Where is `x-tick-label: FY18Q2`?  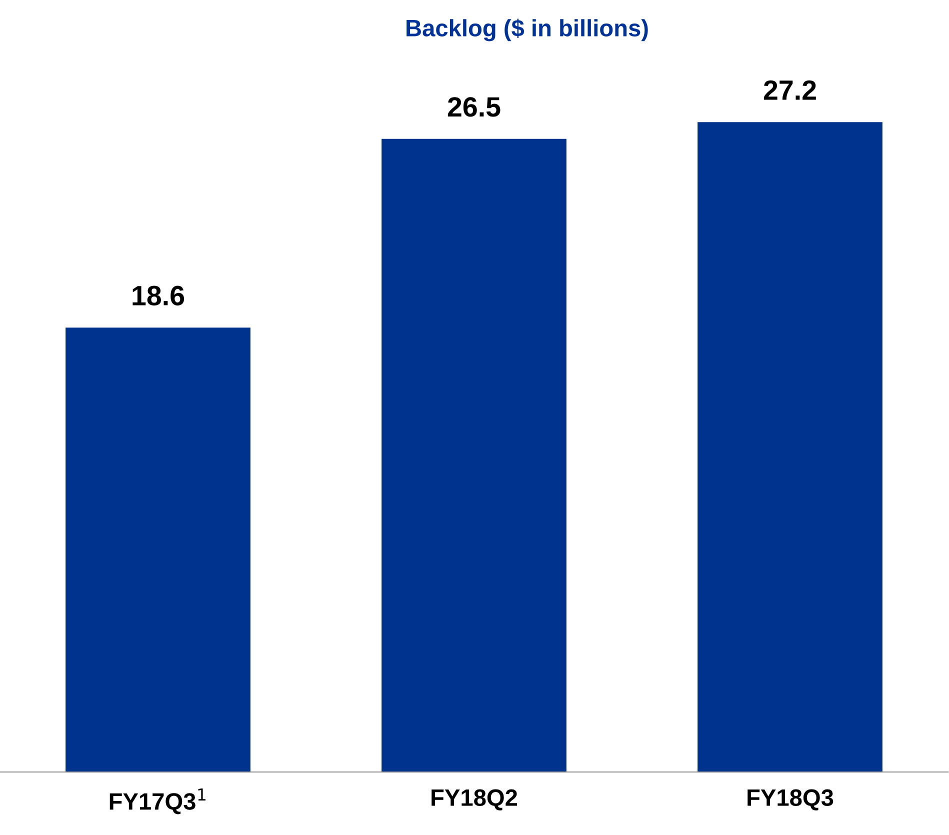
x-tick-label: FY18Q2 is located at coordinates (475, 799).